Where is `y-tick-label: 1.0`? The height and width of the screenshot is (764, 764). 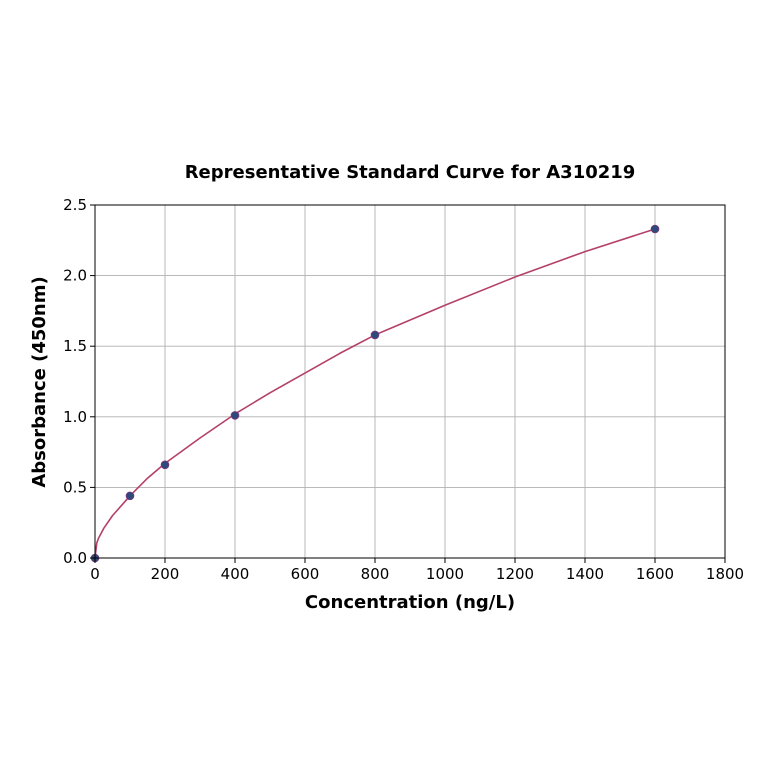 y-tick-label: 1.0 is located at coordinates (75, 417).